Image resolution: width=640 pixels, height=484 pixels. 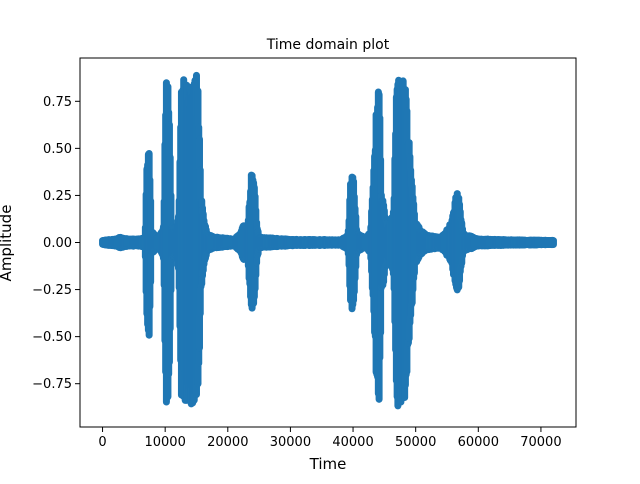 I want to click on x-tick-label: 70000, so click(x=540, y=442).